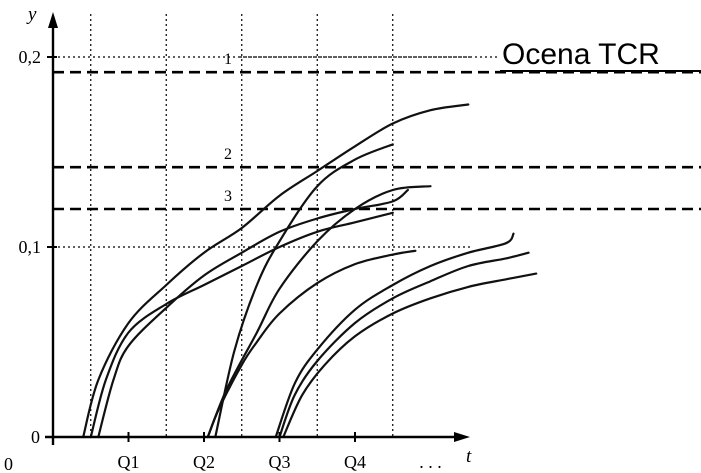 Image resolution: width=701 pixels, height=473 pixels. What do you see at coordinates (462, 437) in the screenshot?
I see `x-axis-arrow` at bounding box center [462, 437].